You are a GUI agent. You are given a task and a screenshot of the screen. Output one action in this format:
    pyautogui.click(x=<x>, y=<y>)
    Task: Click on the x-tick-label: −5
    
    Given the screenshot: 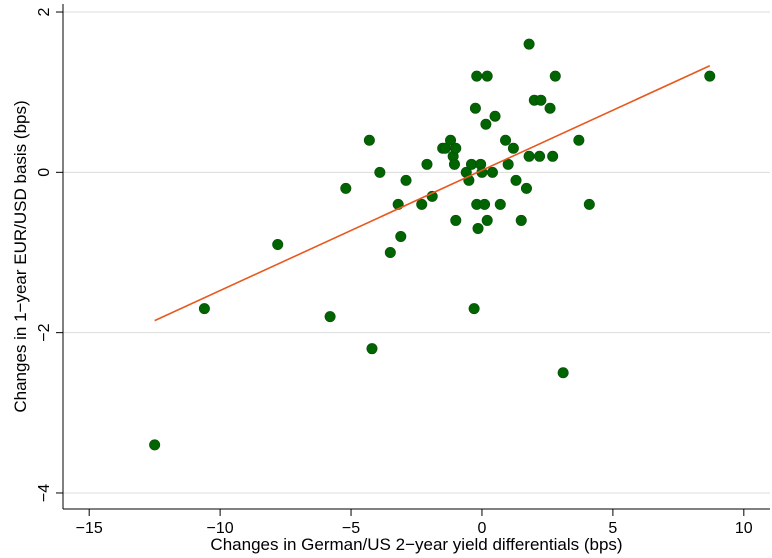 What is the action you would take?
    pyautogui.click(x=351, y=528)
    